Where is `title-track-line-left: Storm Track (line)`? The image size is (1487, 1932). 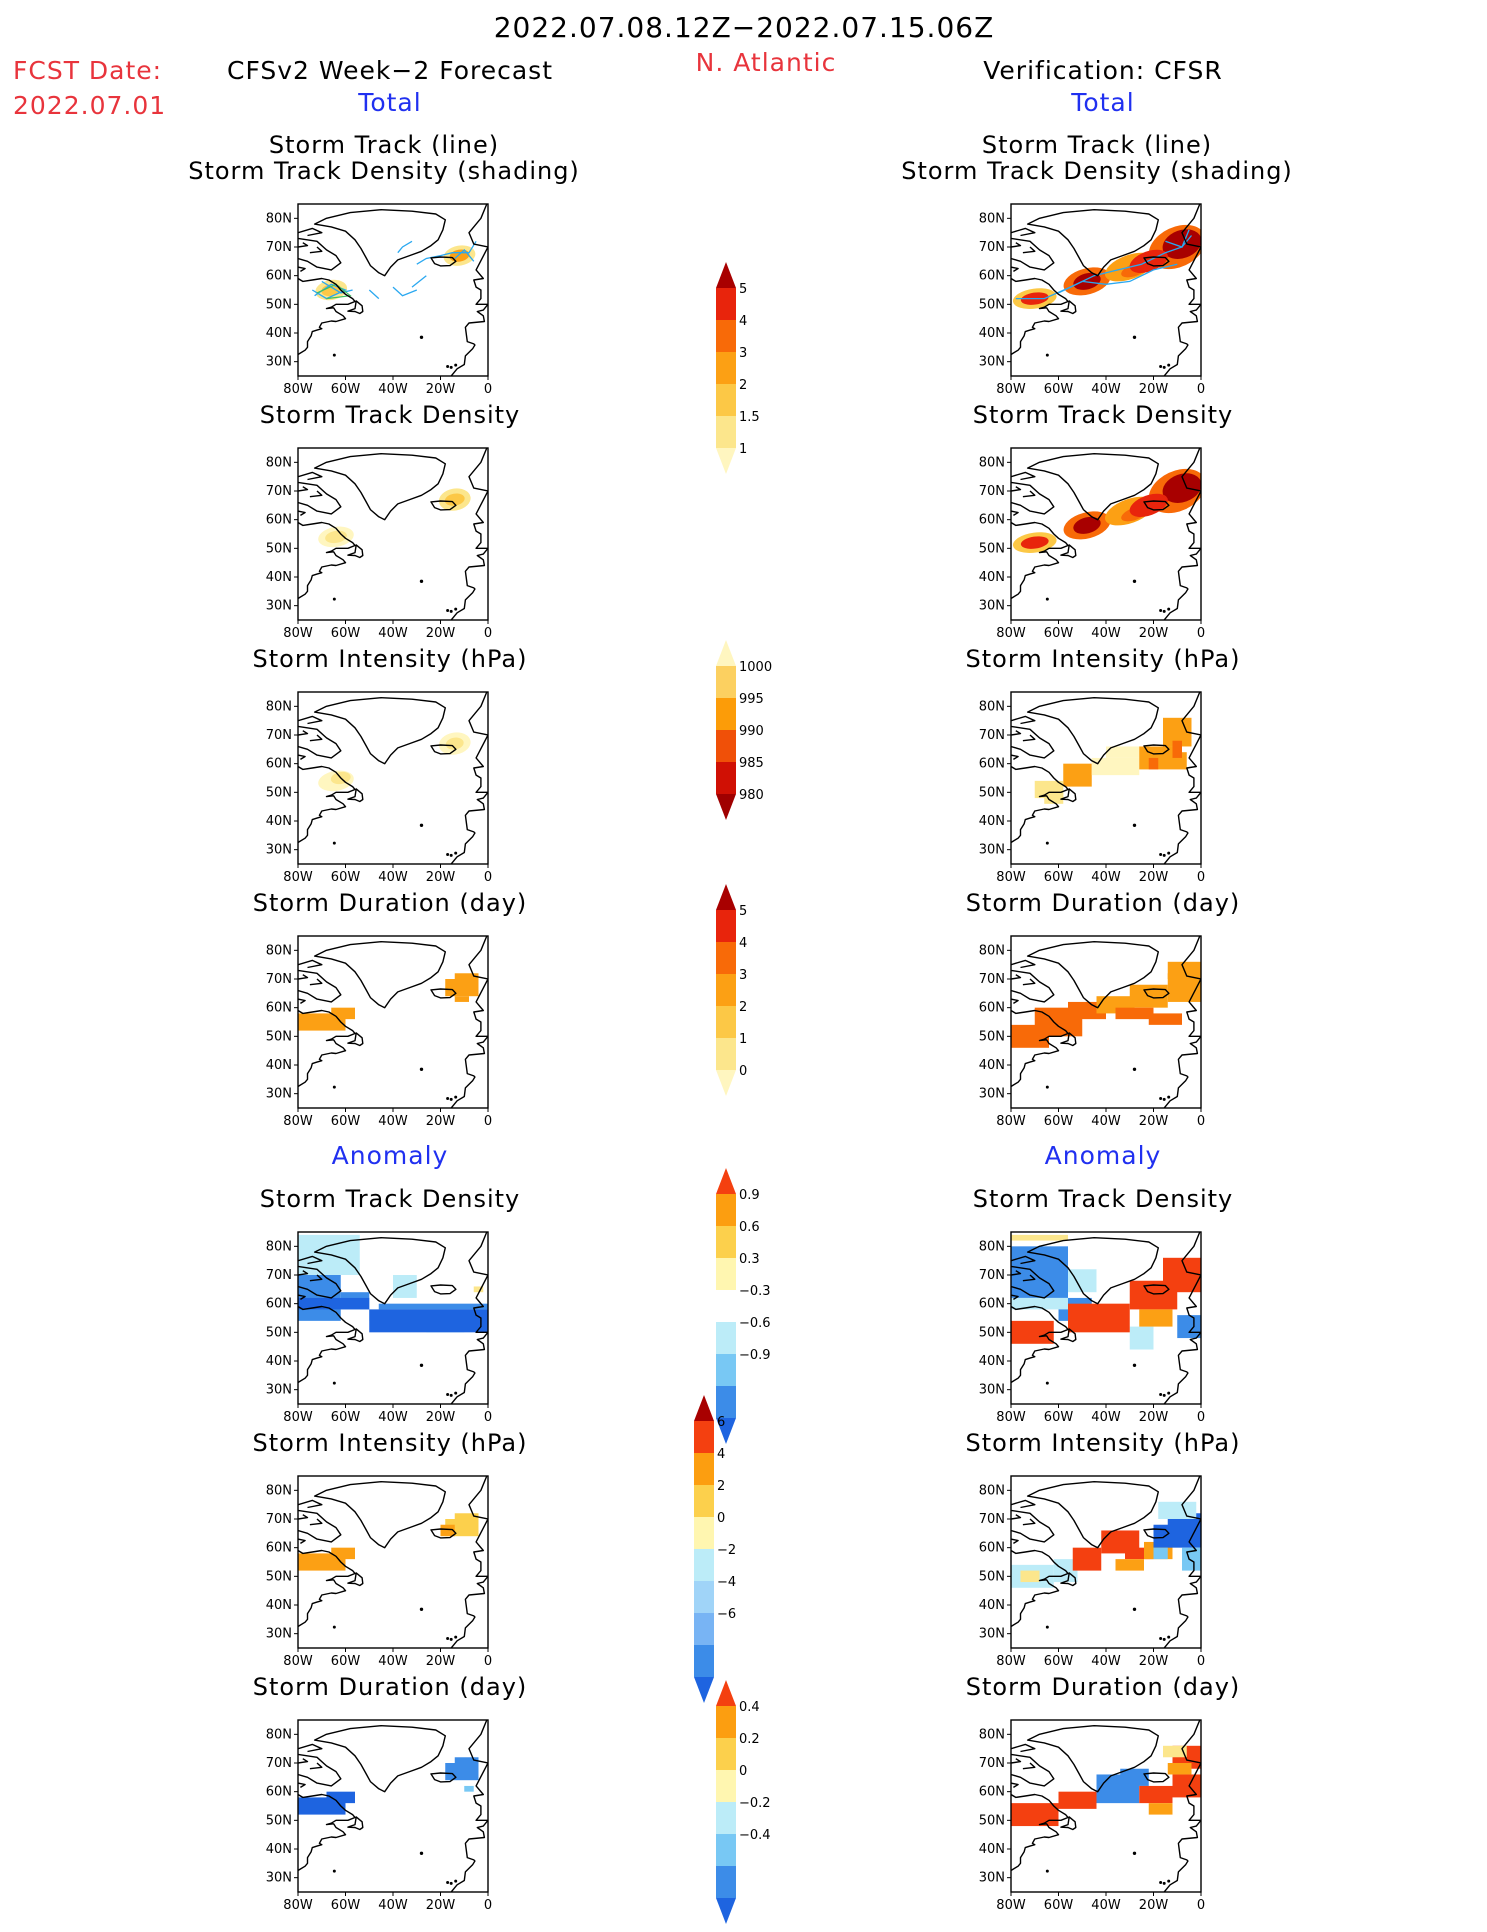
title-track-line-left: Storm Track (line) is located at coordinates (384, 145).